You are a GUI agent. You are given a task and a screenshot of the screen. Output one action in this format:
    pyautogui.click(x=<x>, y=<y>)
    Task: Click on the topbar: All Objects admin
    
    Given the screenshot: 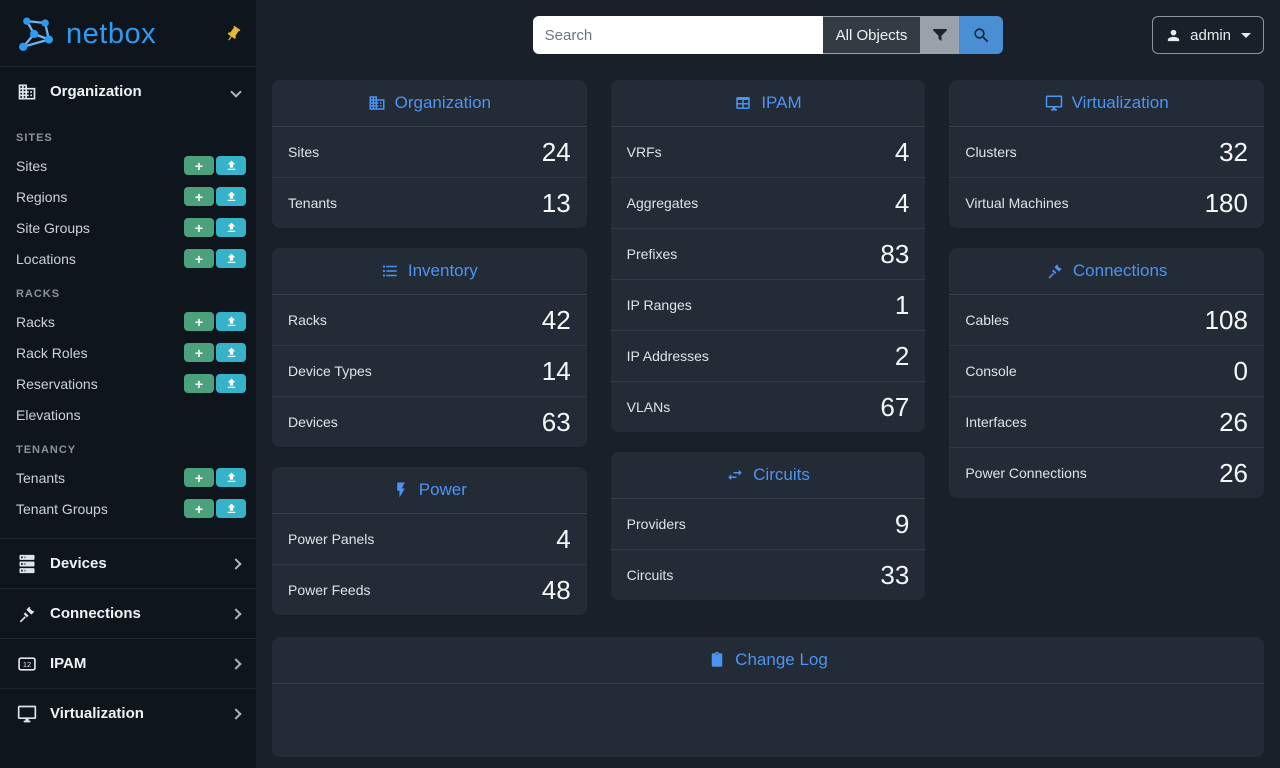 What is the action you would take?
    pyautogui.click(x=768, y=39)
    